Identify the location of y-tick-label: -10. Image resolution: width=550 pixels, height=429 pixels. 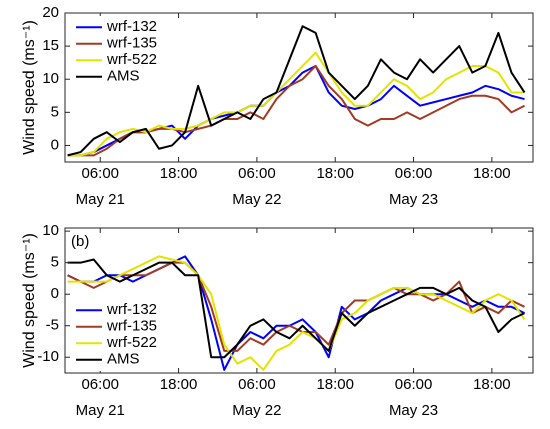
(48, 356).